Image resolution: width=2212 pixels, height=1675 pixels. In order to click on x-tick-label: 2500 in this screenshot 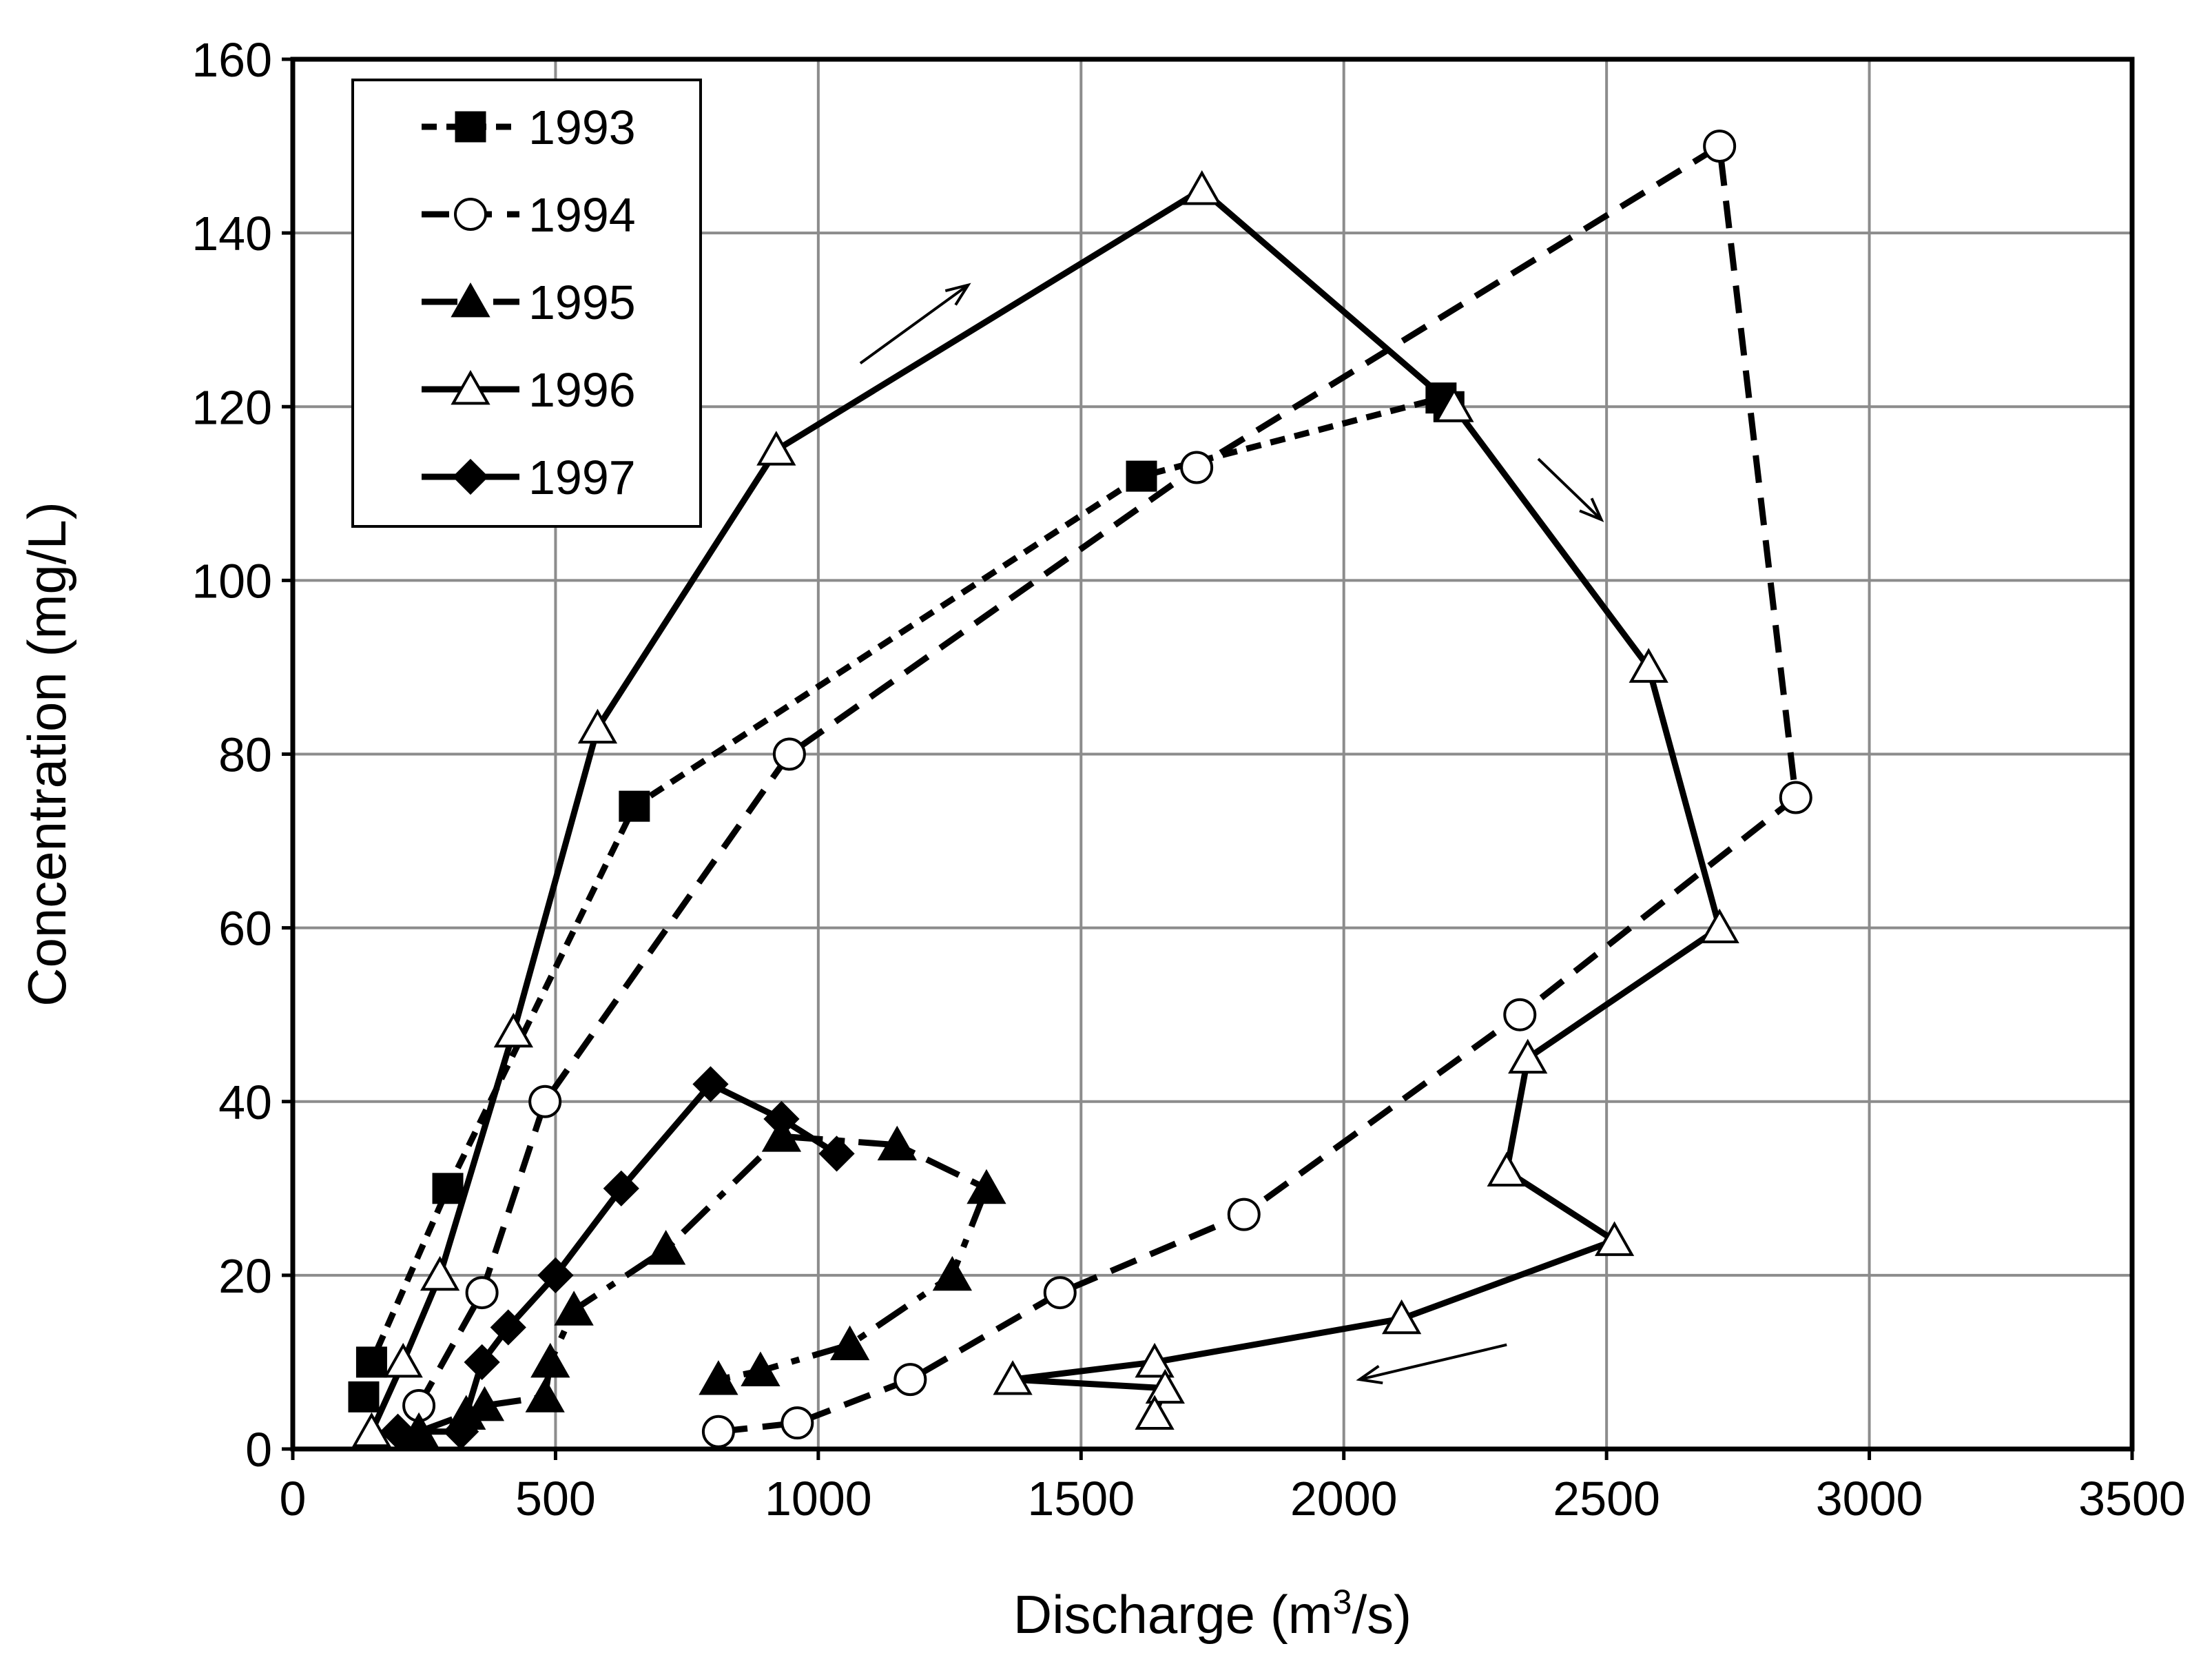, I will do `click(1607, 1499)`.